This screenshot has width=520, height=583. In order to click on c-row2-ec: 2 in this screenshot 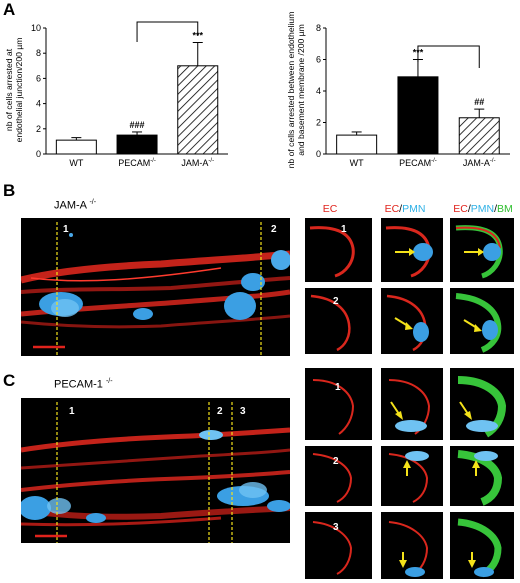, I will do `click(338, 476)`.